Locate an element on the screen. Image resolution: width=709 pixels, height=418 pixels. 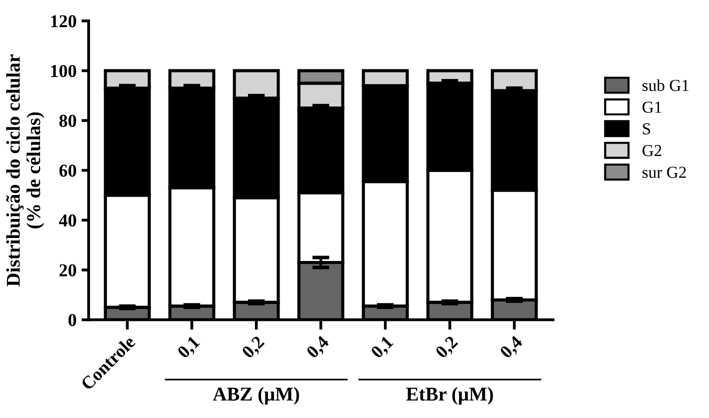
text: ABZ (μM) is located at coordinates (256, 396).